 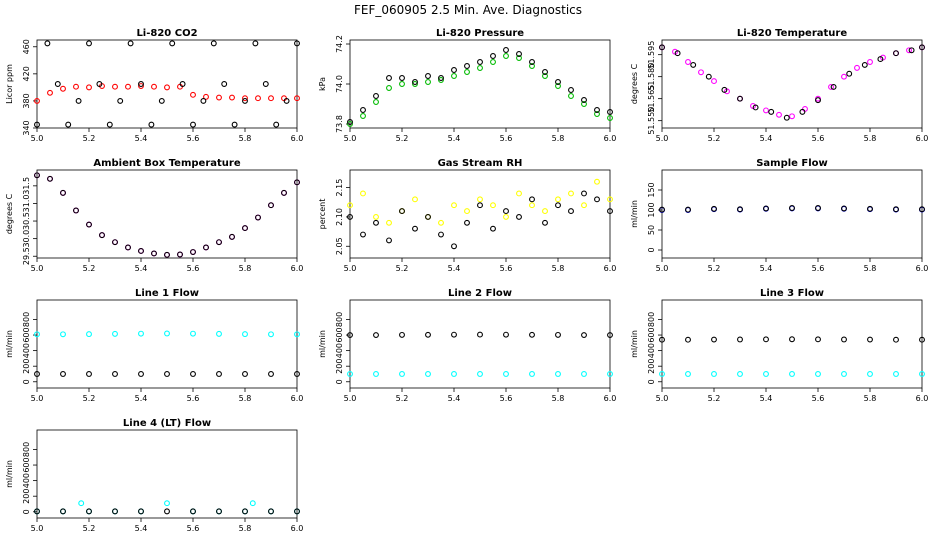 What do you see at coordinates (339, 84) in the screenshot?
I see `y-tick-label: 74.0` at bounding box center [339, 84].